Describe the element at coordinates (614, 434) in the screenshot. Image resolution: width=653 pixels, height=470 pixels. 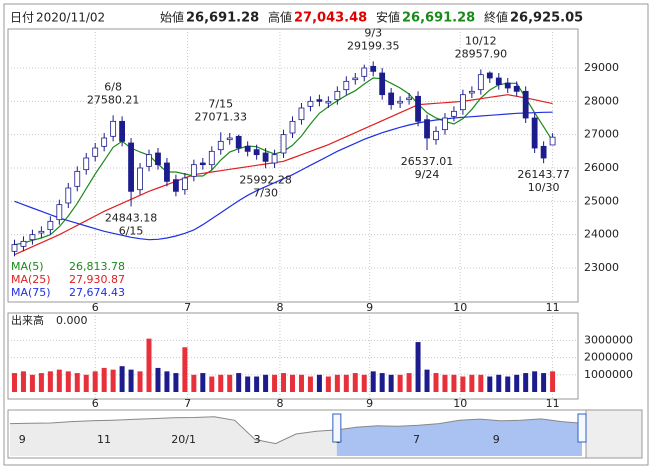
I see `scrollbar` at that location.